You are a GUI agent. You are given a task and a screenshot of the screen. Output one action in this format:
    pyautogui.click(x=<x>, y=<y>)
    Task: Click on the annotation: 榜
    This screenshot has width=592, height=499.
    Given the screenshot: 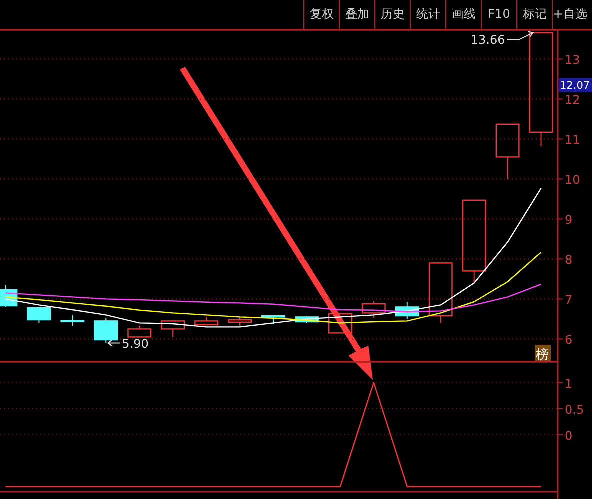 What is the action you would take?
    pyautogui.click(x=542, y=355)
    